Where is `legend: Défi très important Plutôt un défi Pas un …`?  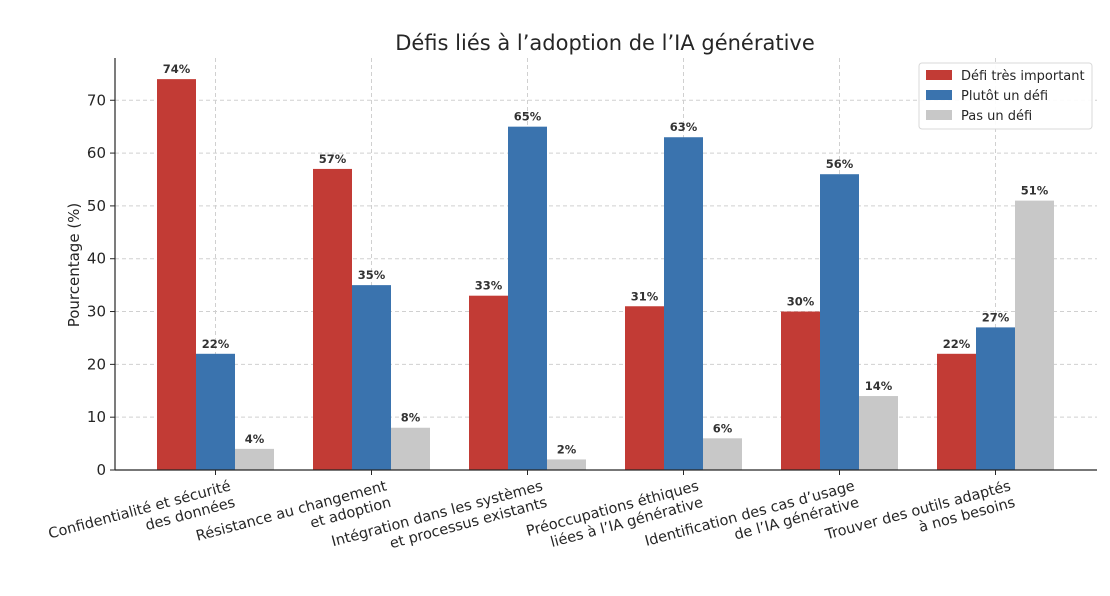 legend: Défi très important Plutôt un défi Pas un … is located at coordinates (1005, 96).